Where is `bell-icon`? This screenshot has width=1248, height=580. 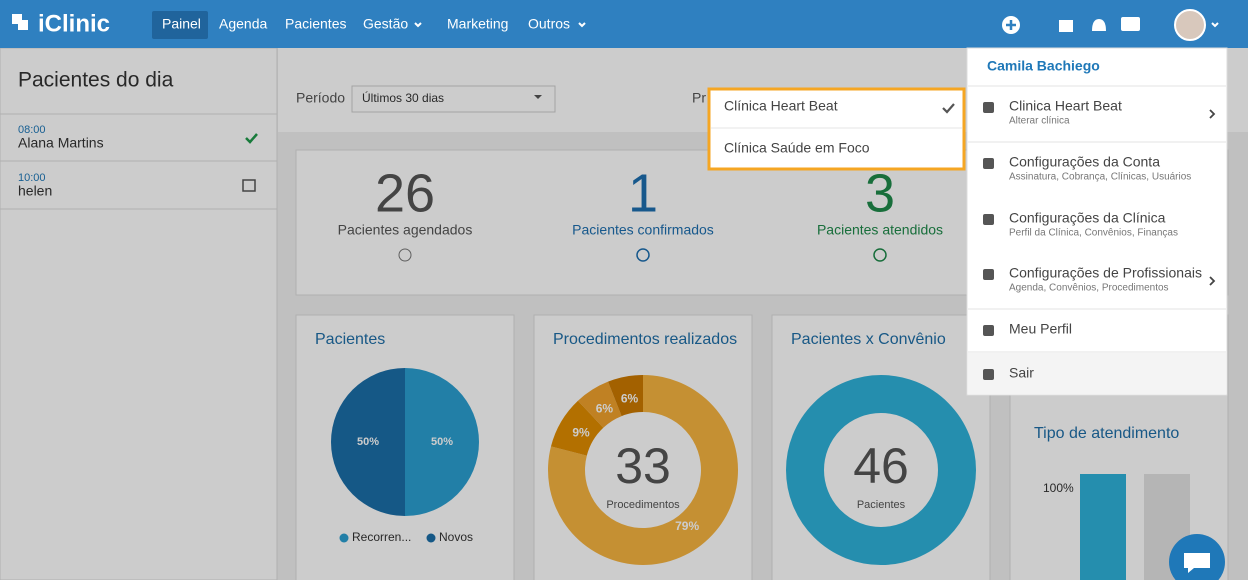
bell-icon is located at coordinates (1099, 25).